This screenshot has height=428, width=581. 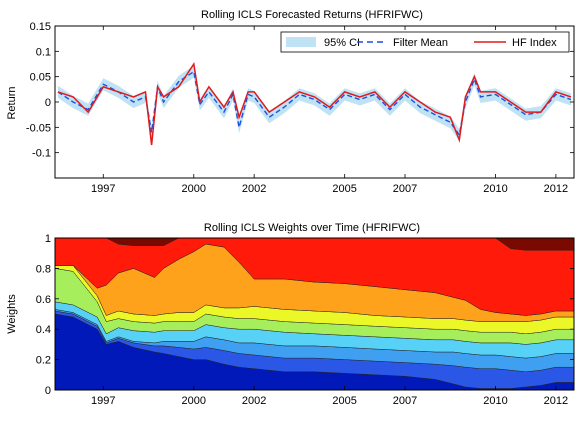 What do you see at coordinates (495, 401) in the screenshot?
I see `weights-x-tick-label: 2010` at bounding box center [495, 401].